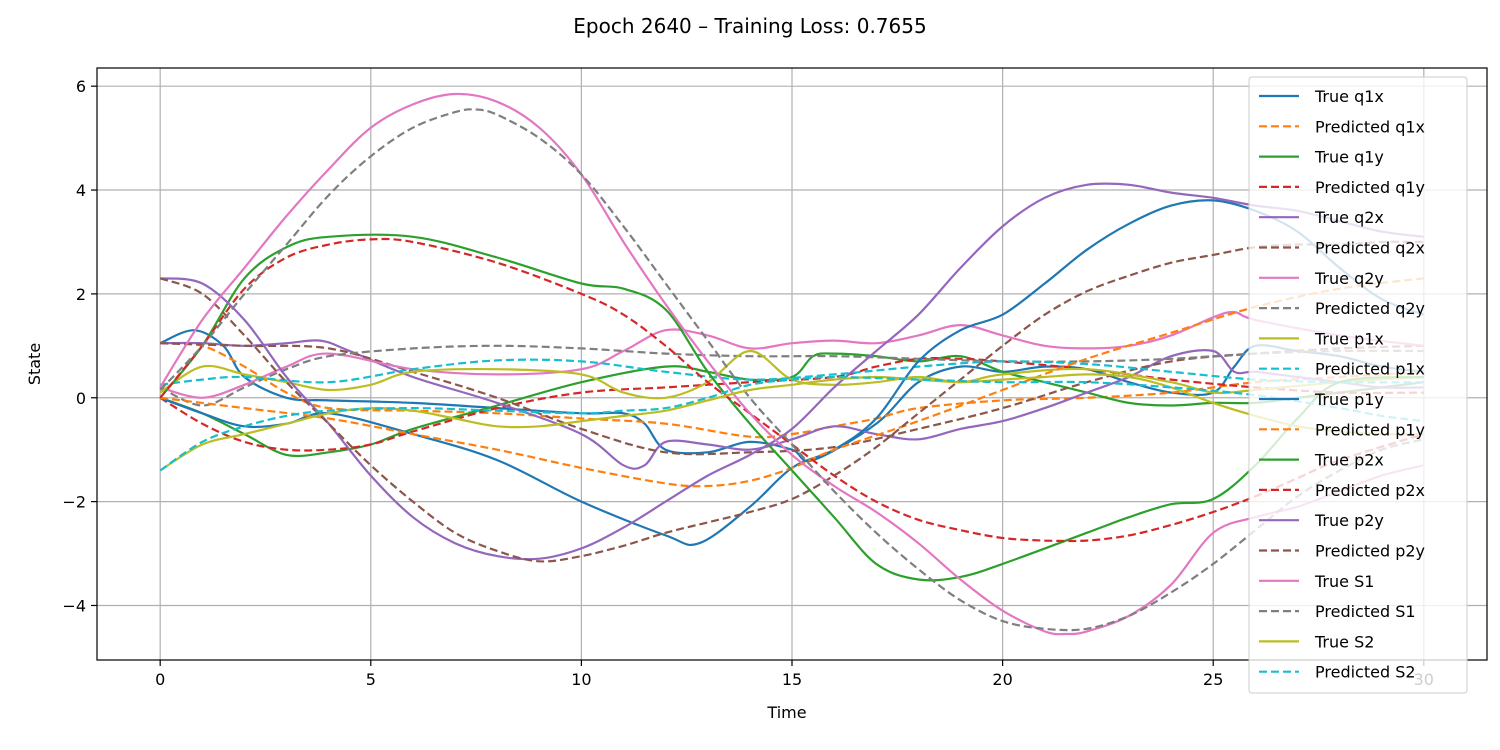  What do you see at coordinates (34, 364) in the screenshot?
I see `y-axis-label: State` at bounding box center [34, 364].